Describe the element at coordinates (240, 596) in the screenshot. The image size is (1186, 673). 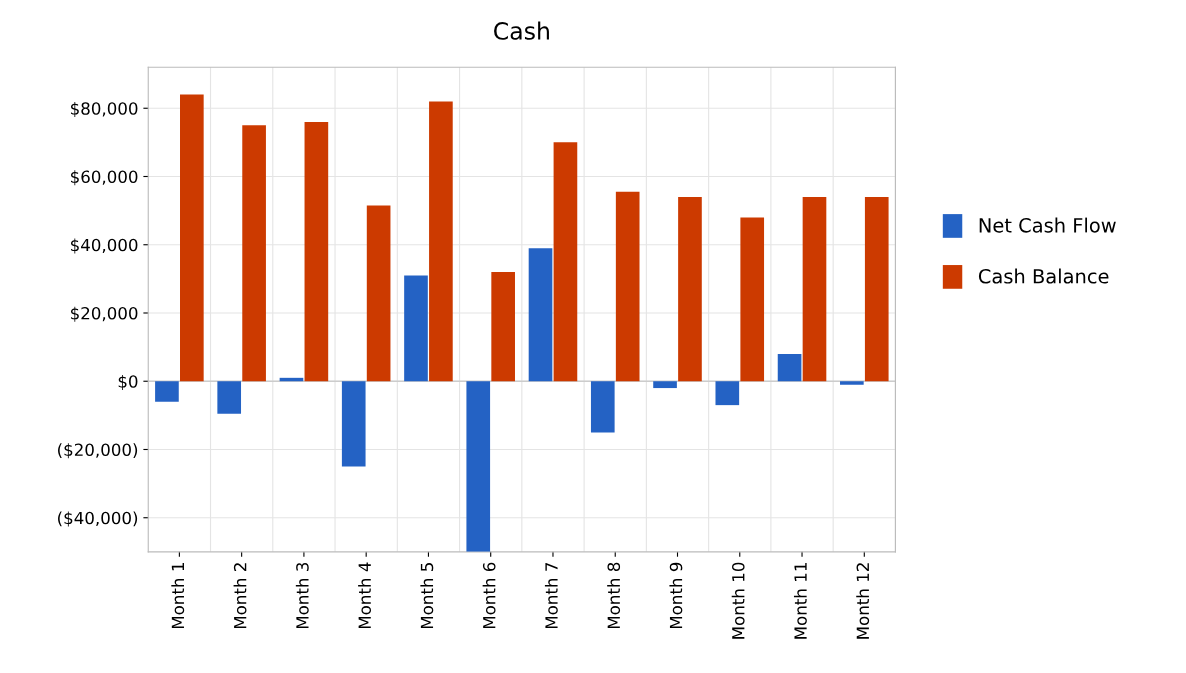
I see `x-tick-label: Month 2` at that location.